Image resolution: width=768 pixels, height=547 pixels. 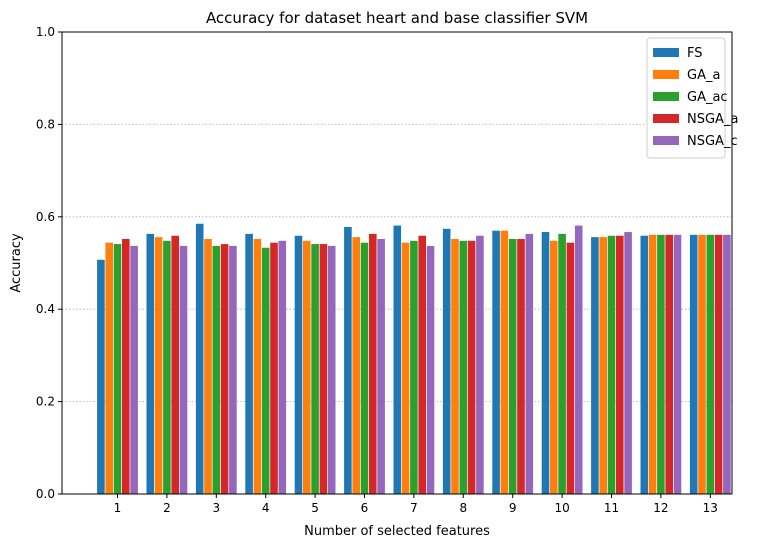 What do you see at coordinates (167, 508) in the screenshot?
I see `x-tick-label: 2` at bounding box center [167, 508].